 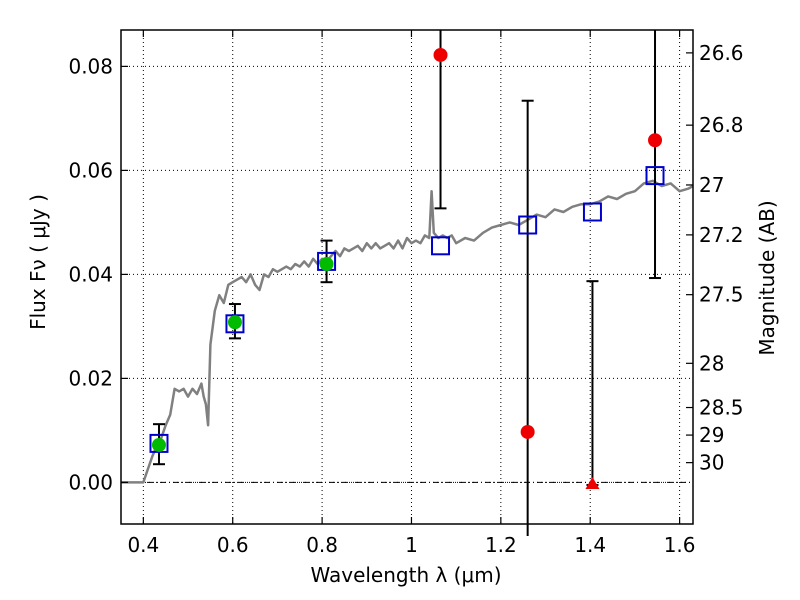 I want to click on x-tick-label: 1, so click(x=411, y=545).